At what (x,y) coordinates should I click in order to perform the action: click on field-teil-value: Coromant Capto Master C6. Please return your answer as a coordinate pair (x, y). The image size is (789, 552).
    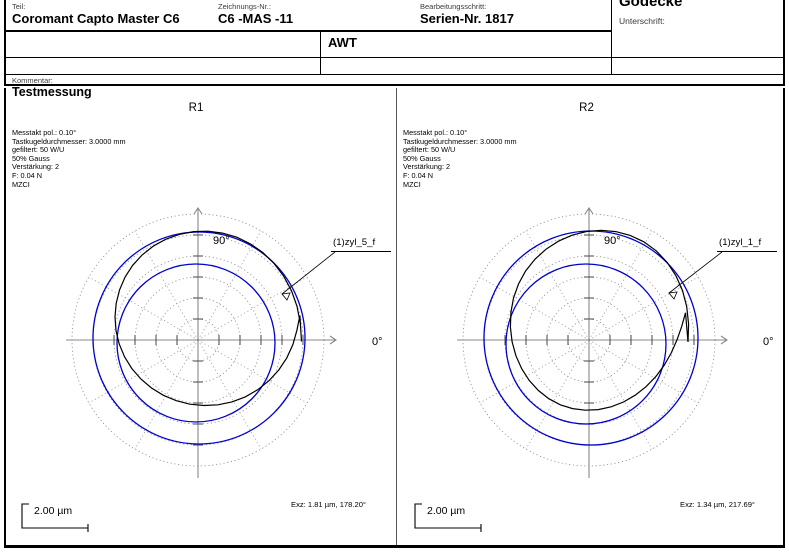
    Looking at the image, I should click on (96, 18).